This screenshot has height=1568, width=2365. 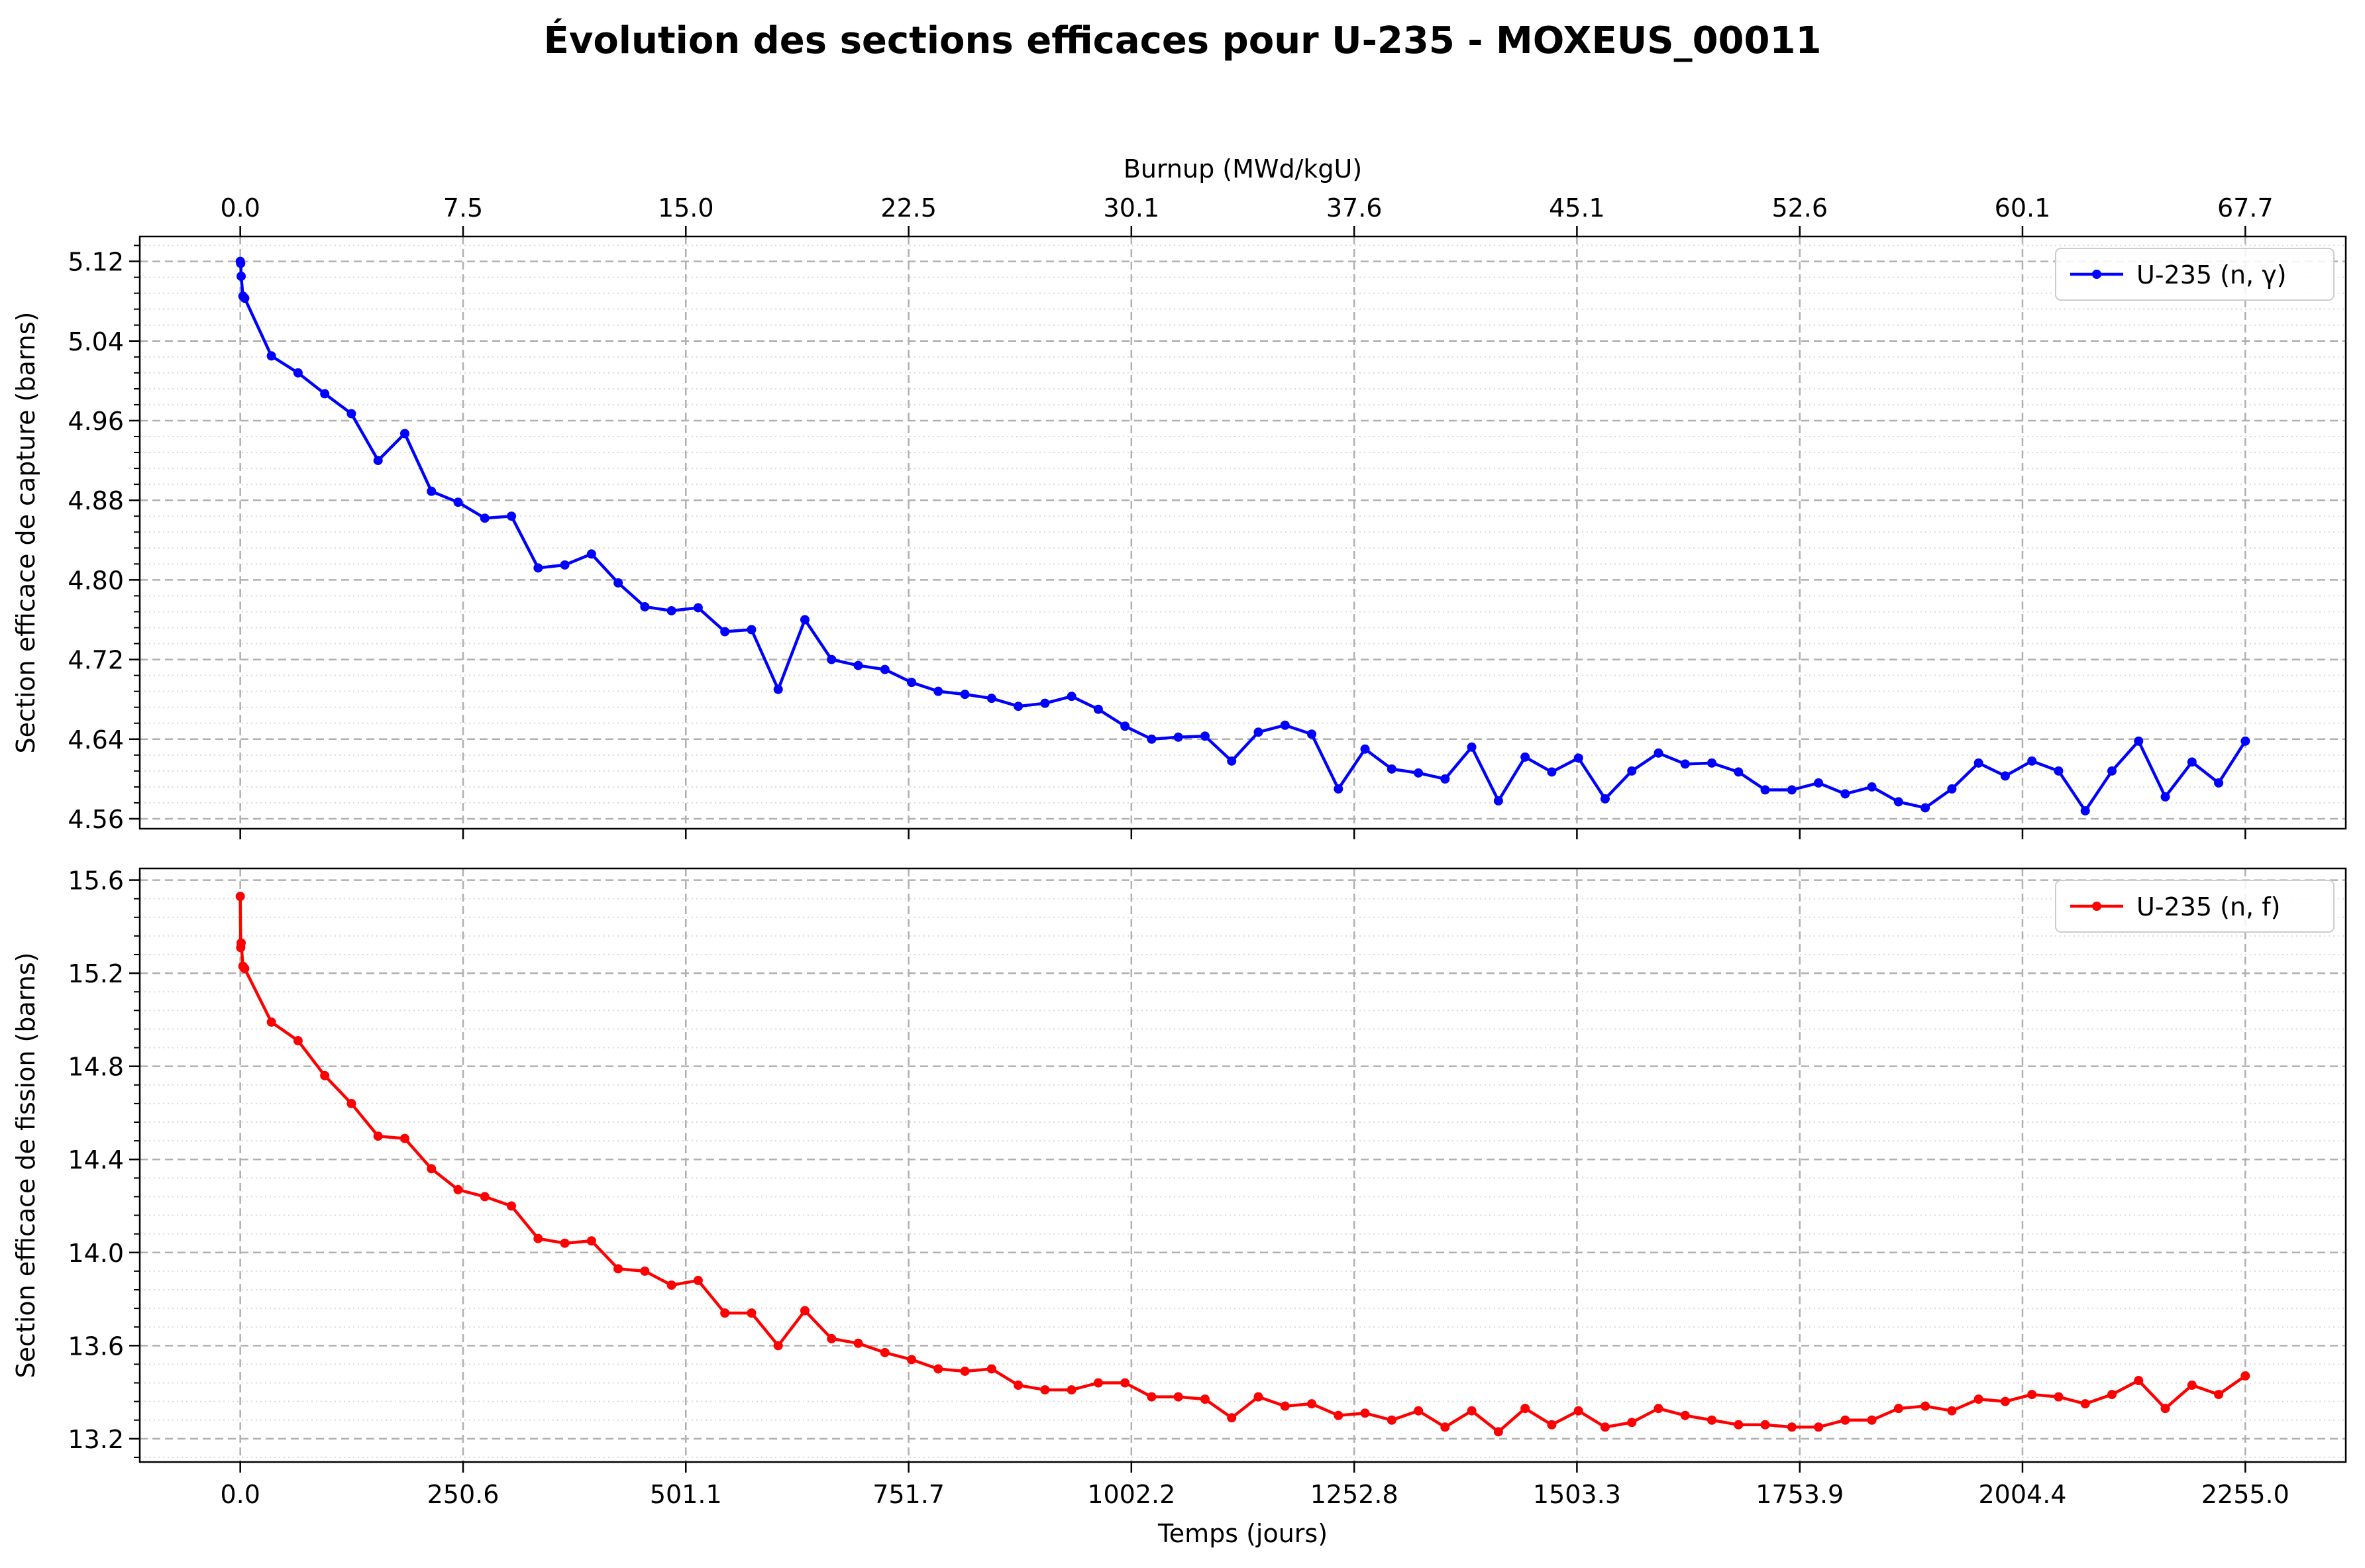 What do you see at coordinates (2245, 208) in the screenshot?
I see `x2-tick-label: 67.7` at bounding box center [2245, 208].